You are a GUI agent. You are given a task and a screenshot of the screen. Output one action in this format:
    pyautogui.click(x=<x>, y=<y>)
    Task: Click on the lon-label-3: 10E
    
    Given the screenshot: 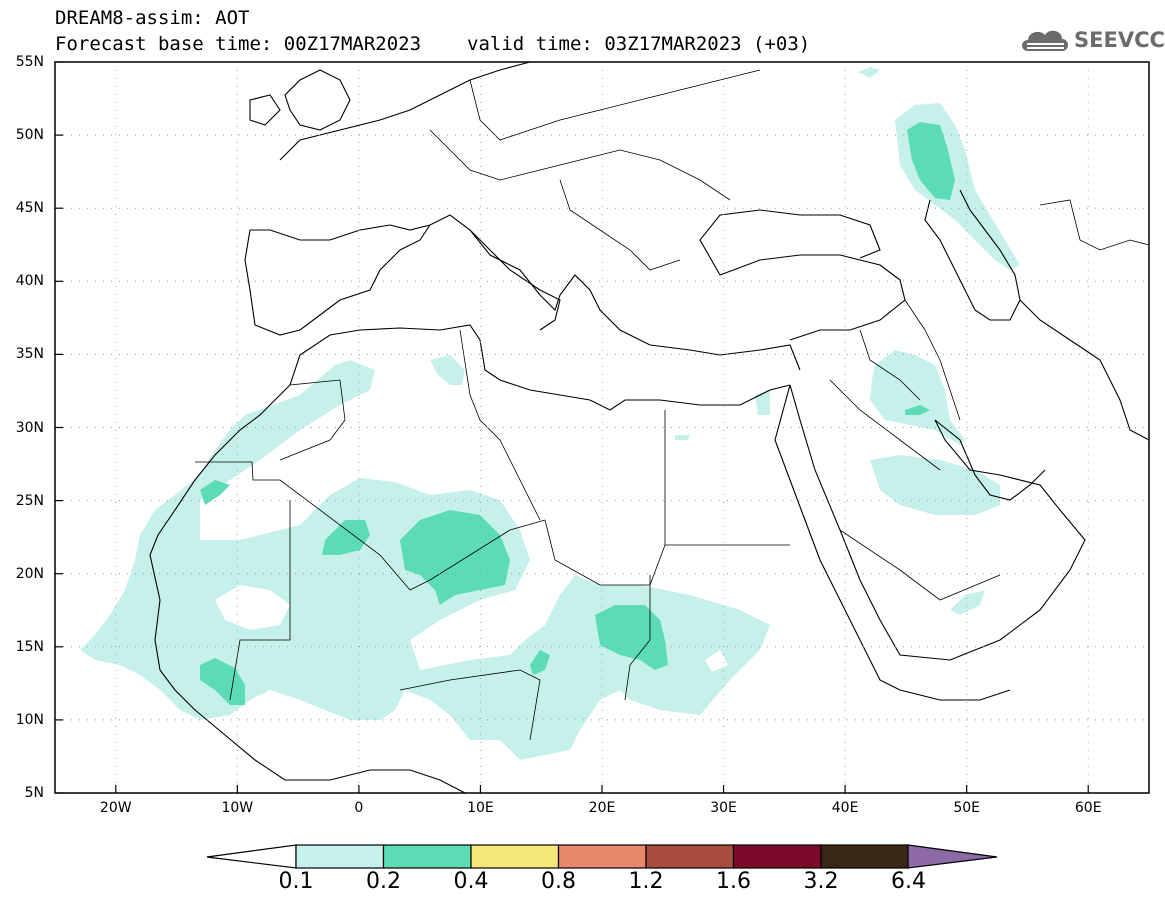 What is the action you would take?
    pyautogui.click(x=480, y=808)
    